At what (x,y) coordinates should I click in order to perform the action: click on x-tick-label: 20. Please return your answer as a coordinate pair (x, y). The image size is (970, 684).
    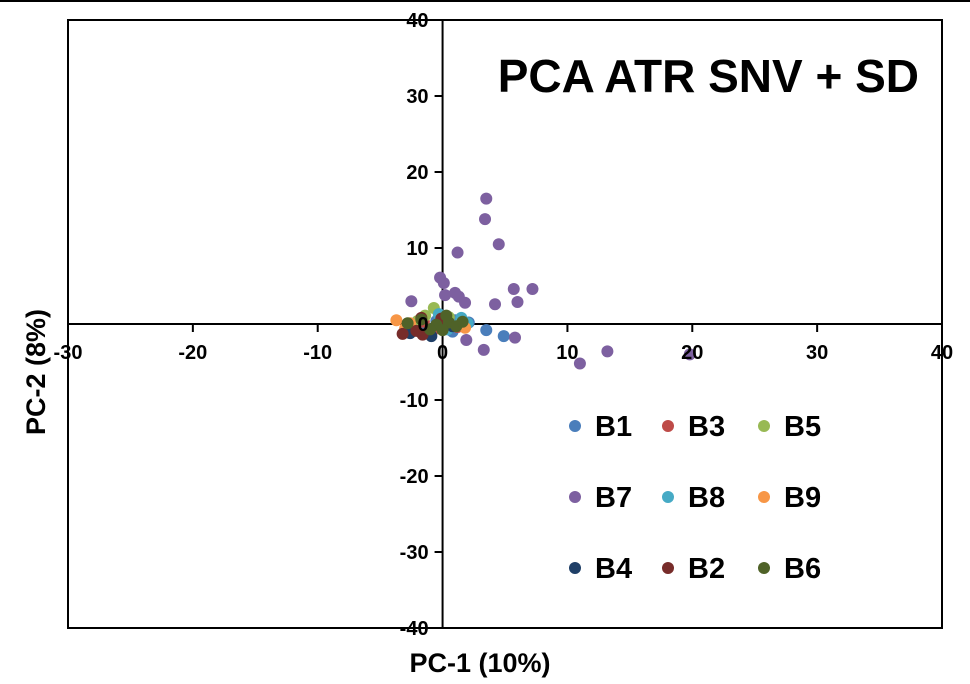
    Looking at the image, I should click on (692, 353).